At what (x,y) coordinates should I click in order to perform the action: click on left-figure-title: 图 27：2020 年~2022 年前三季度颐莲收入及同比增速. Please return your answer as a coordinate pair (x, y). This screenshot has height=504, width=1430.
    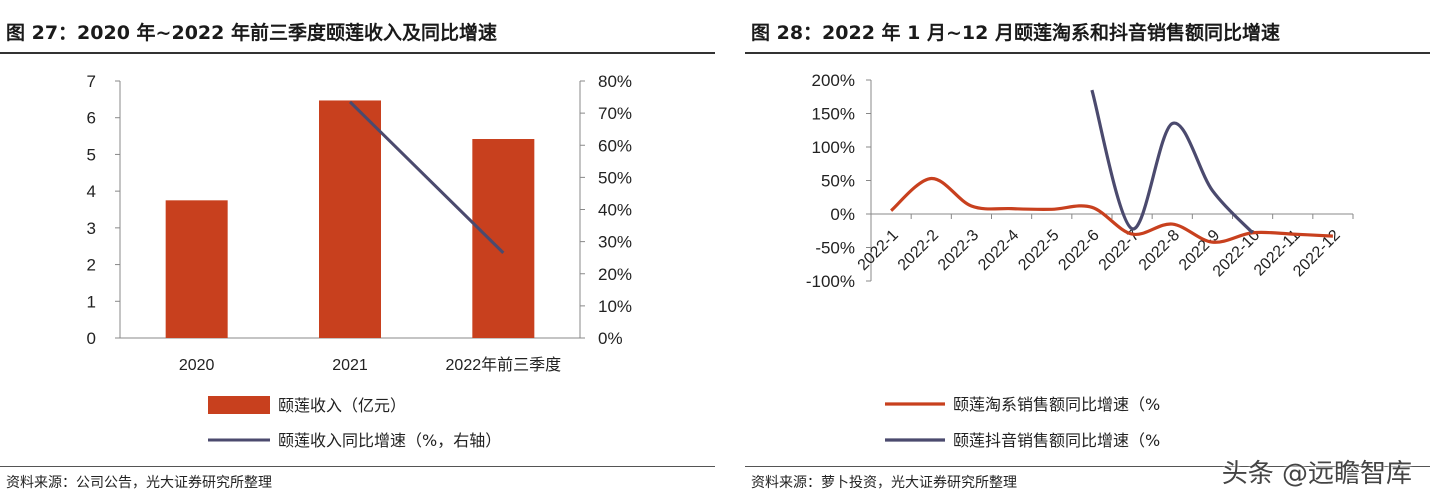
    Looking at the image, I should click on (251, 33).